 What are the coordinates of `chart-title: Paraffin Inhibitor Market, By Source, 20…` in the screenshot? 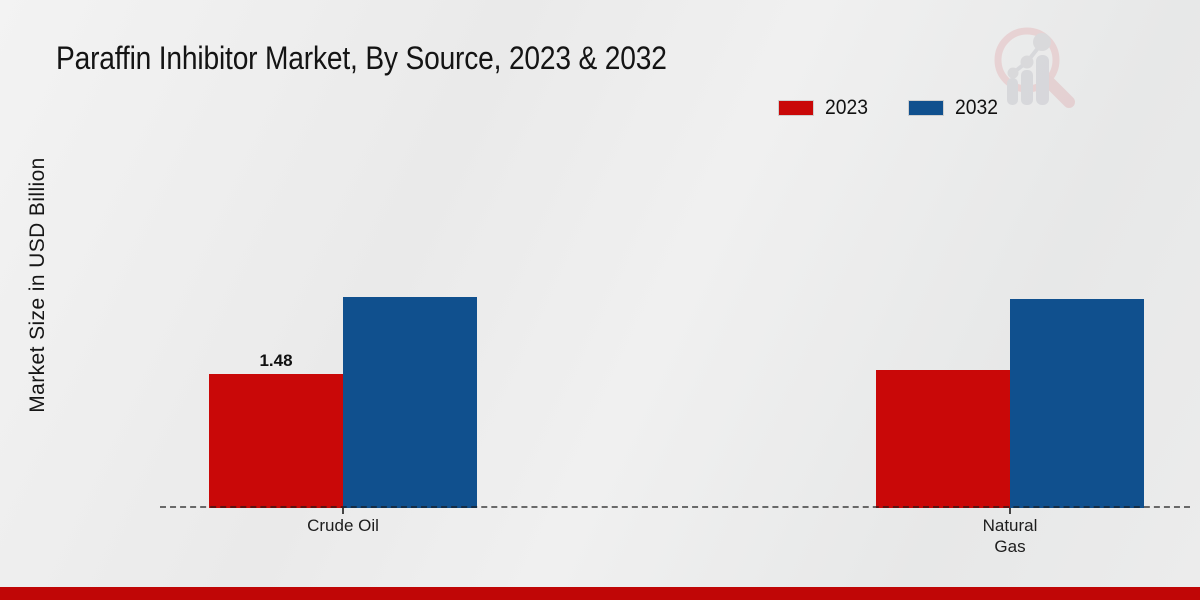 It's located at (361, 58).